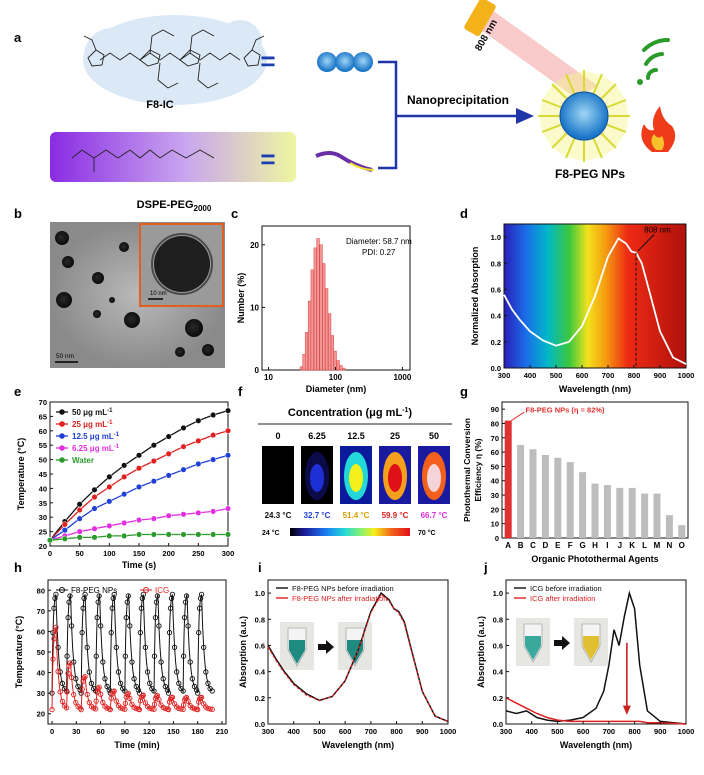 The height and width of the screenshot is (775, 704). What do you see at coordinates (43, 460) in the screenshot?
I see `e-ytick-label: 50` at bounding box center [43, 460].